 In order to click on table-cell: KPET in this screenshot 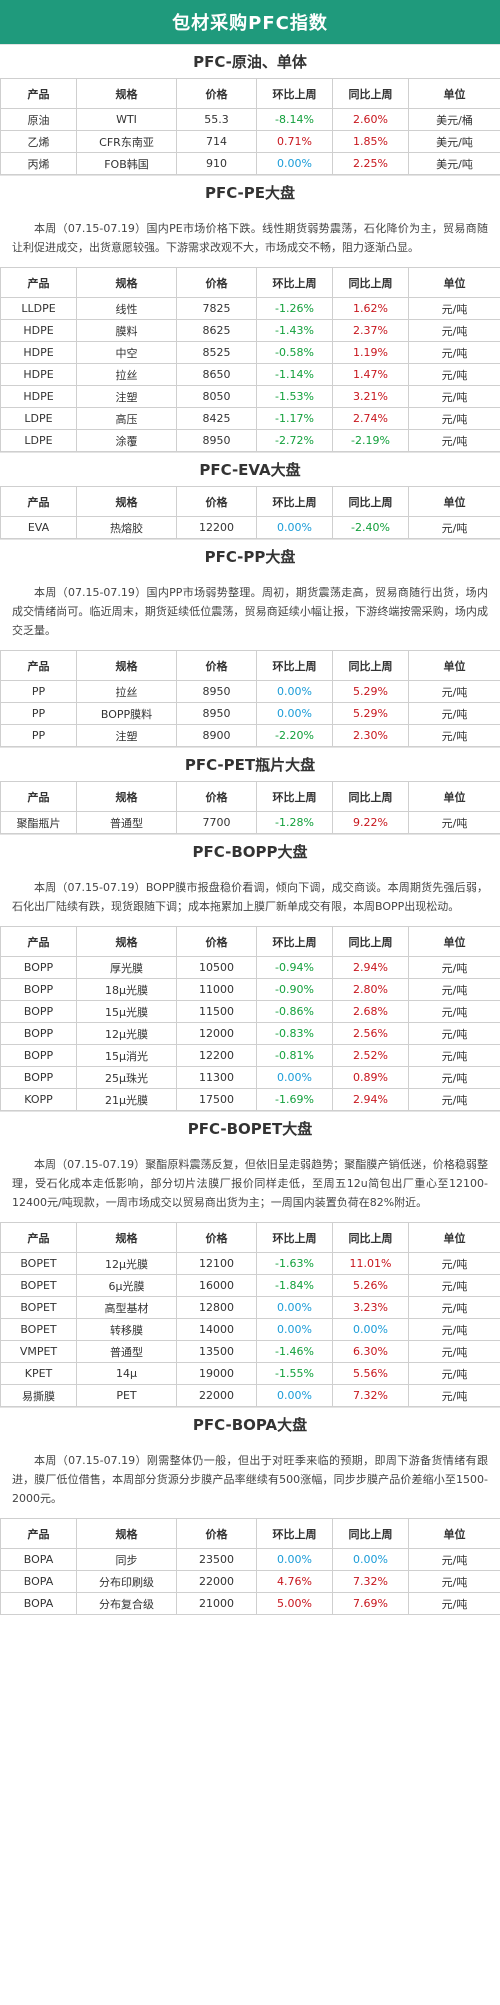, I will do `click(38, 1373)`.